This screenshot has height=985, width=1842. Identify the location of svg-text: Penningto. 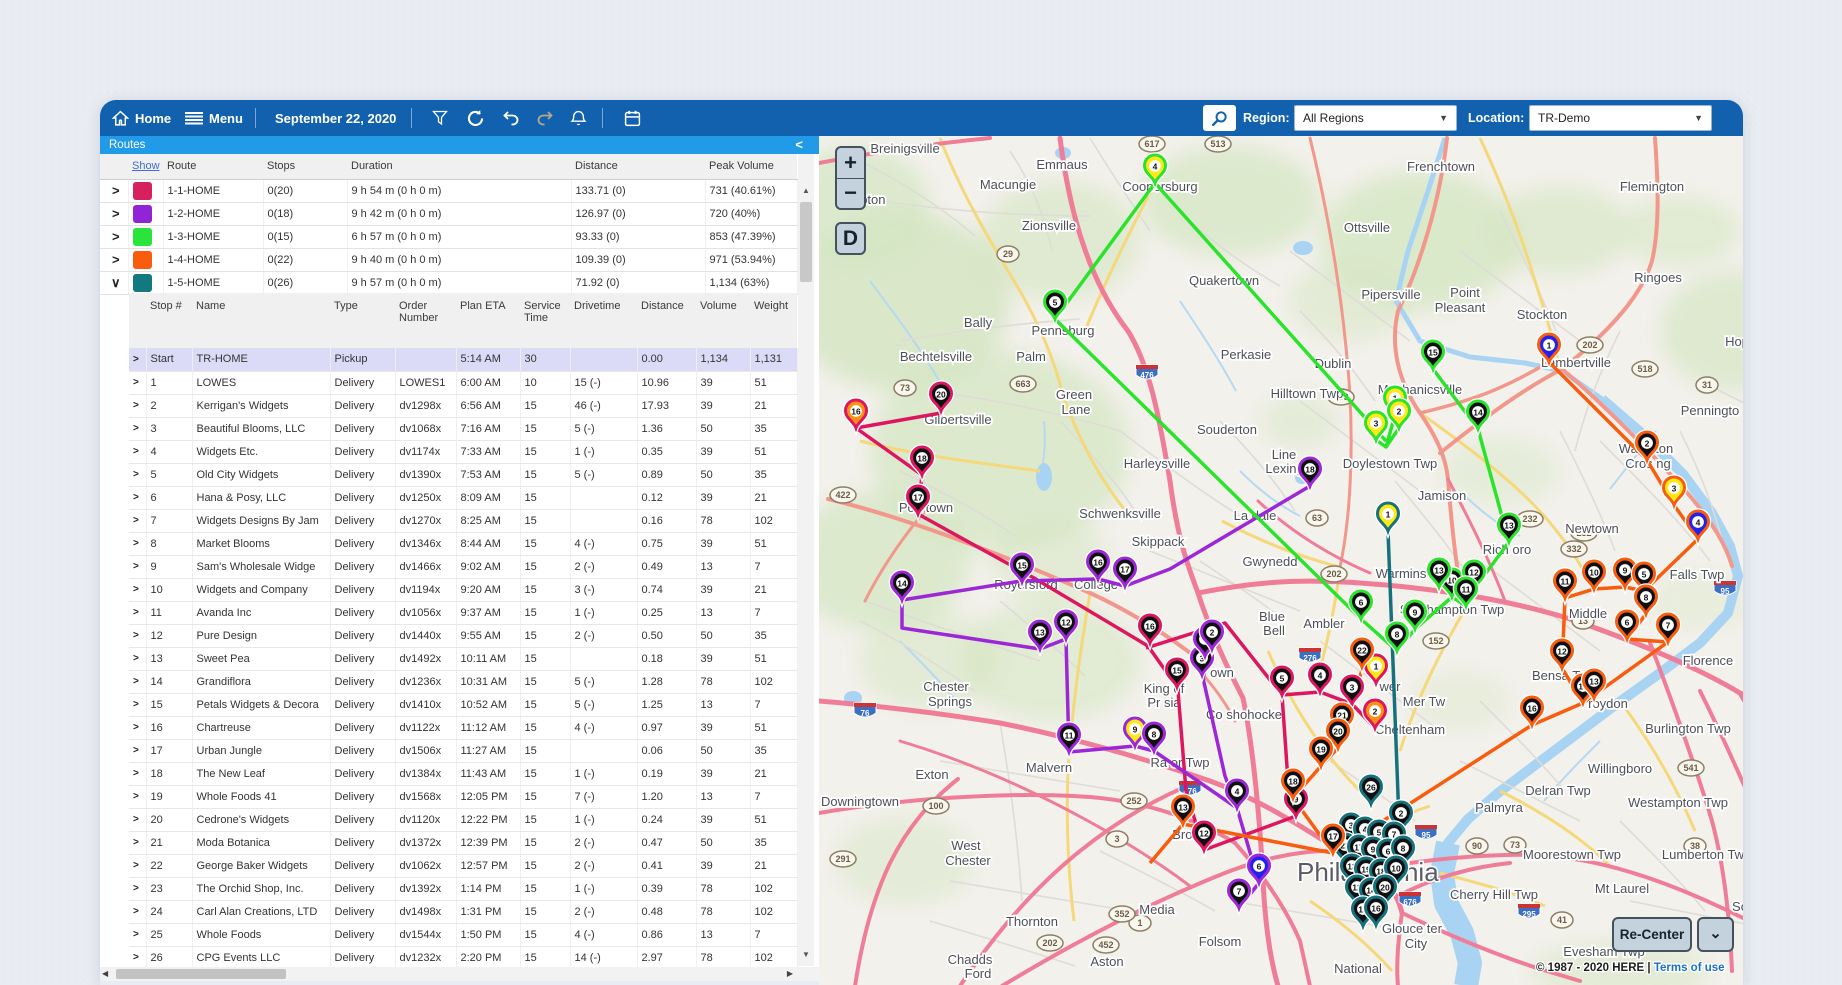
(1710, 410).